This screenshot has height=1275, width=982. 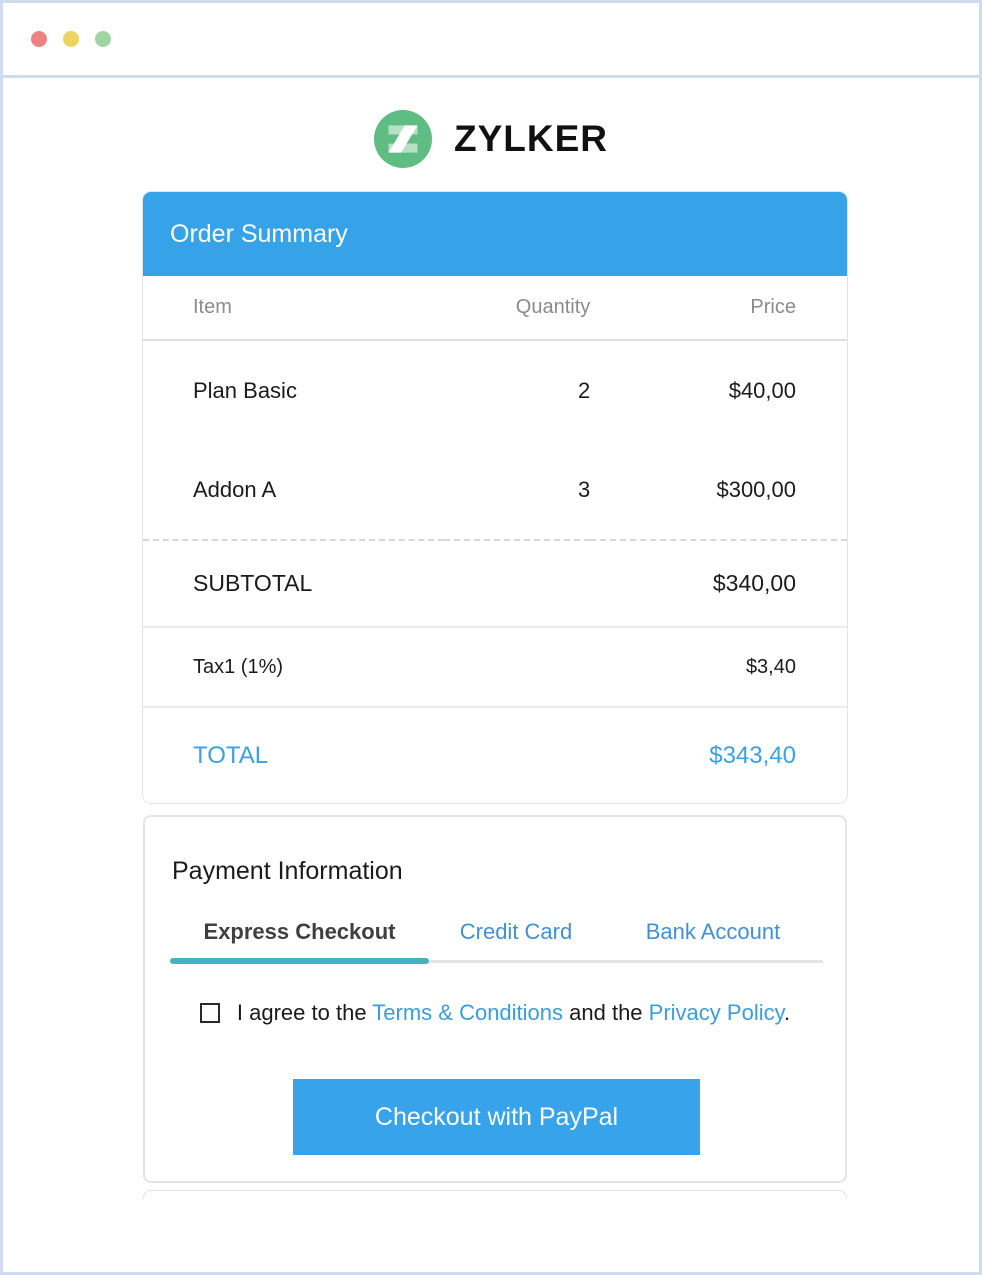 I want to click on subtotal-value: $340,00, so click(x=718, y=584).